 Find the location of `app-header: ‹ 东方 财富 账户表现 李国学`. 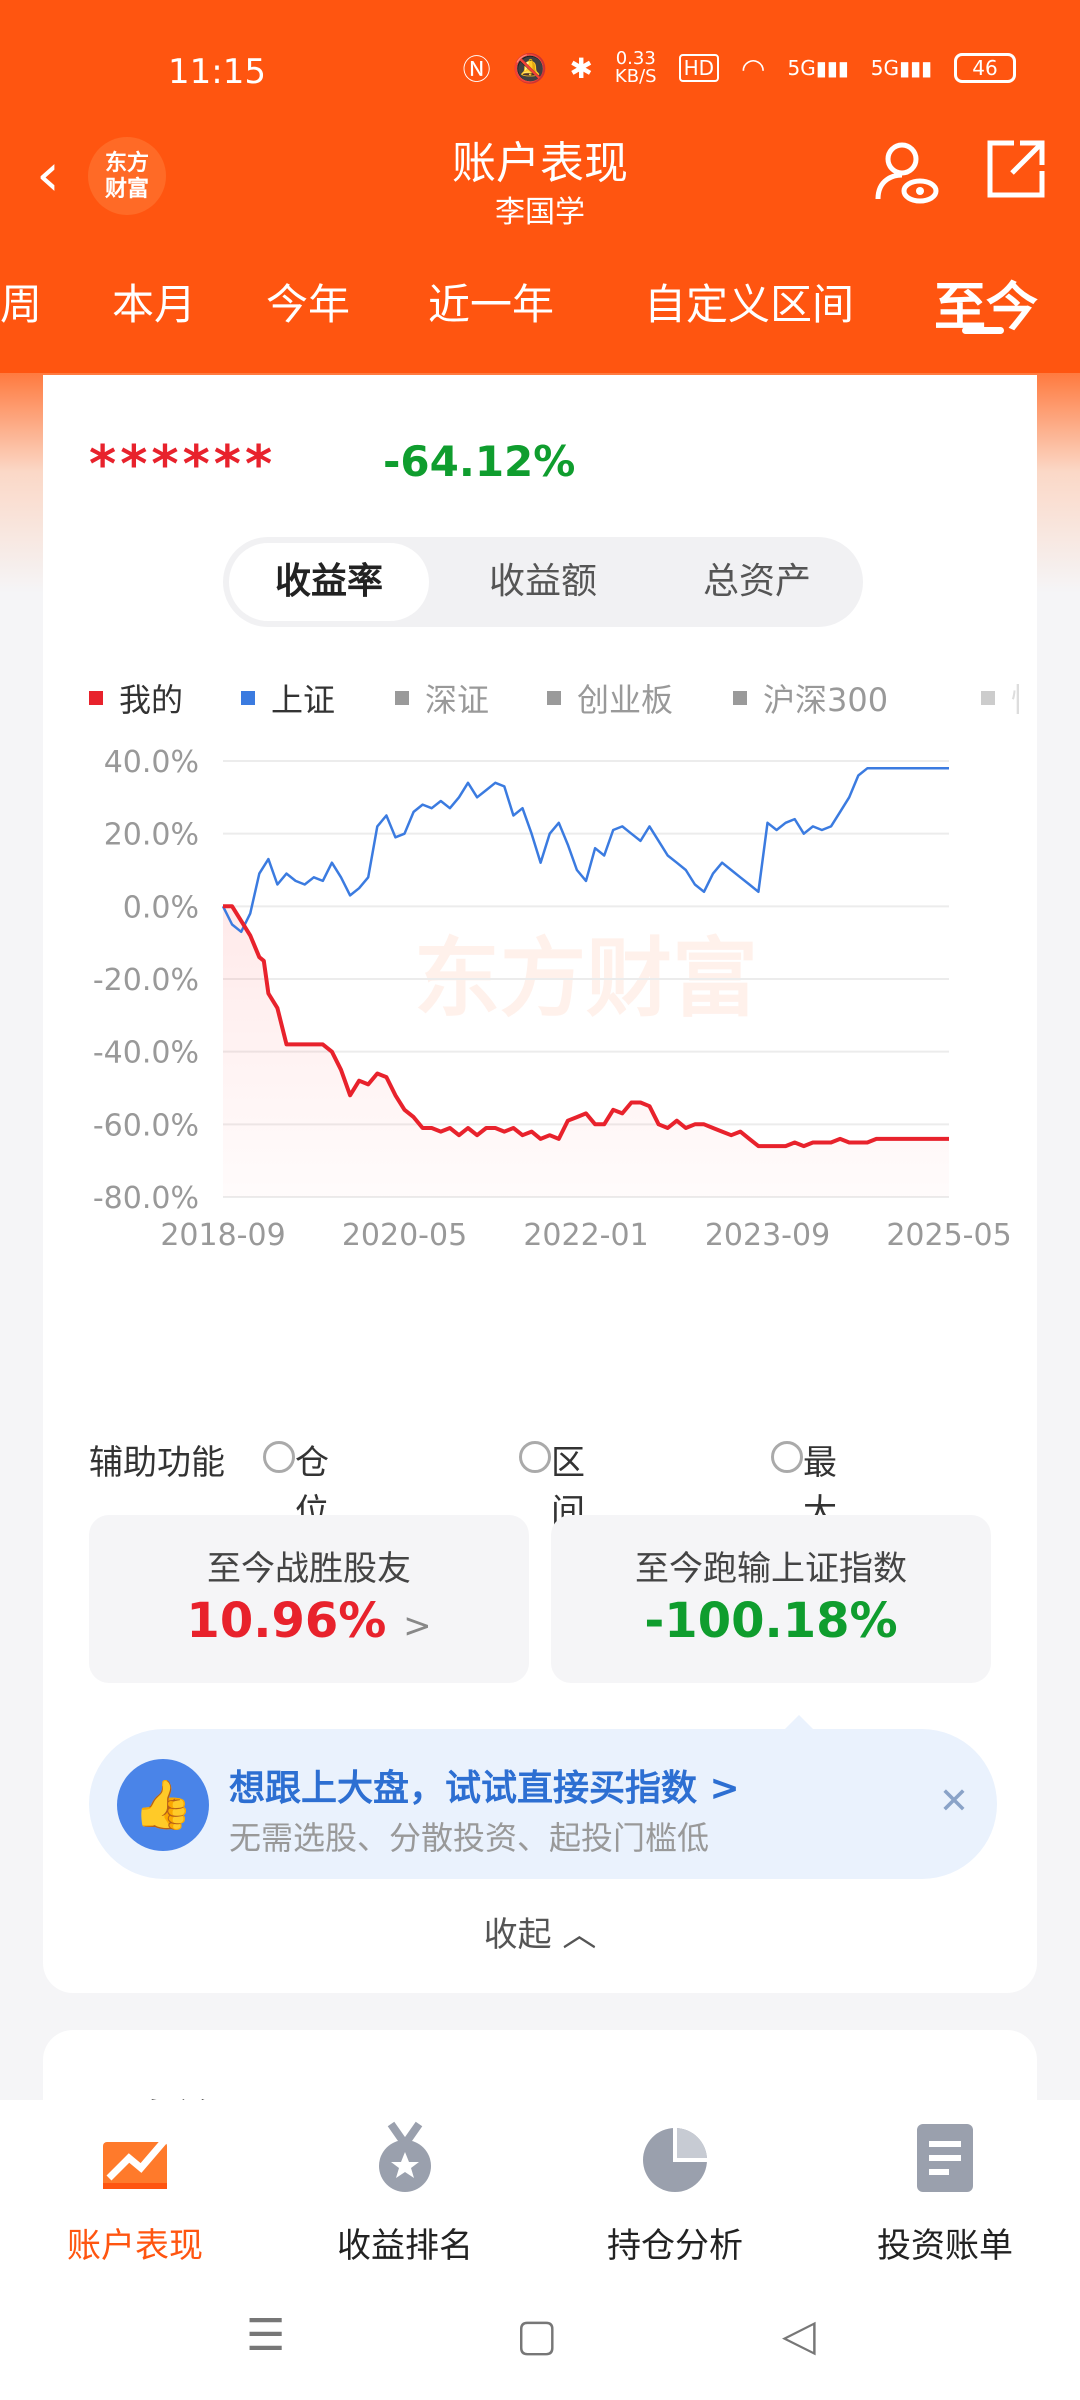

app-header: ‹ 东方 财富 账户表现 李国学 is located at coordinates (540, 175).